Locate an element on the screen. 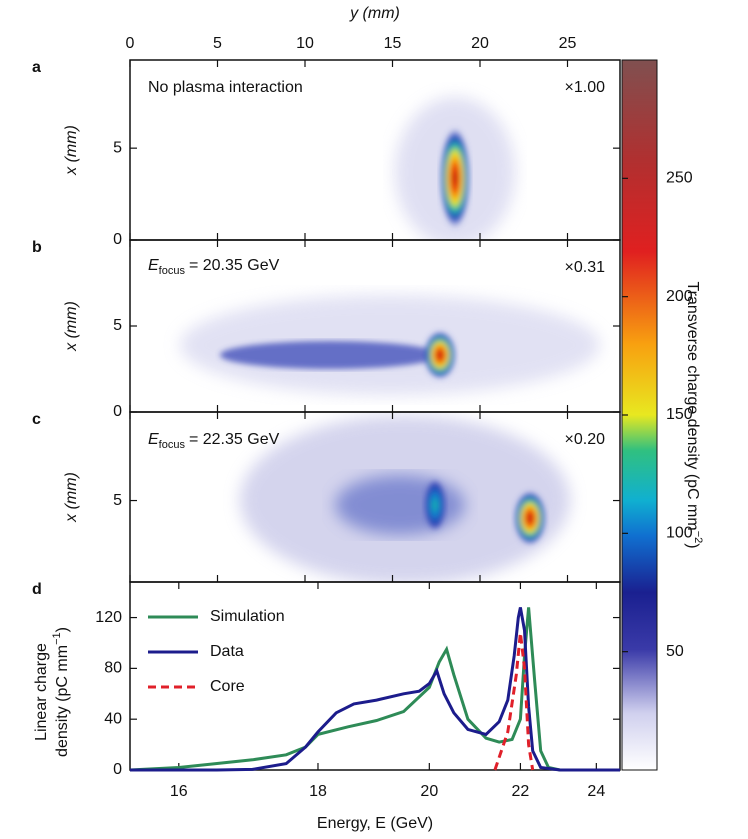 Image resolution: width=748 pixels, height=839 pixels. panel-label: d is located at coordinates (37, 589).